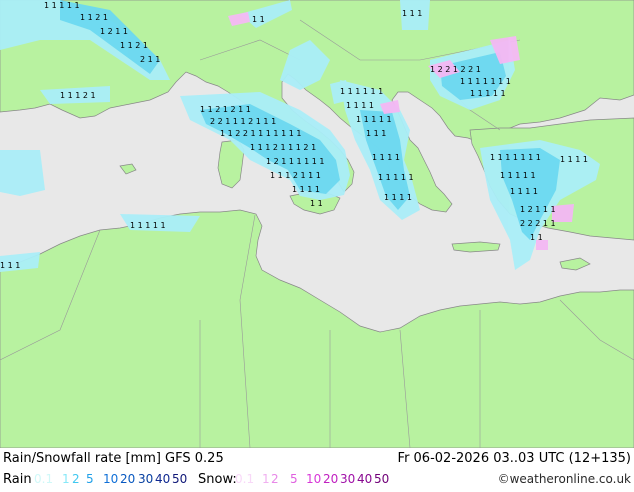  Describe the element at coordinates (111, 479) in the screenshot. I see `rain-legend-value: 10` at that location.